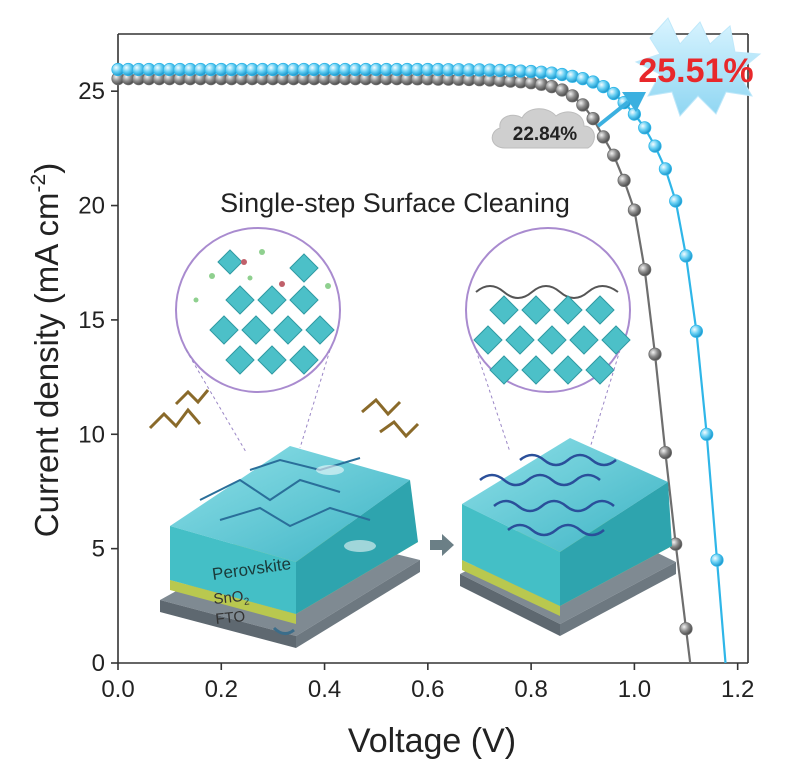  Describe the element at coordinates (548, 310) in the screenshot. I see `zoom-circle-after` at that location.